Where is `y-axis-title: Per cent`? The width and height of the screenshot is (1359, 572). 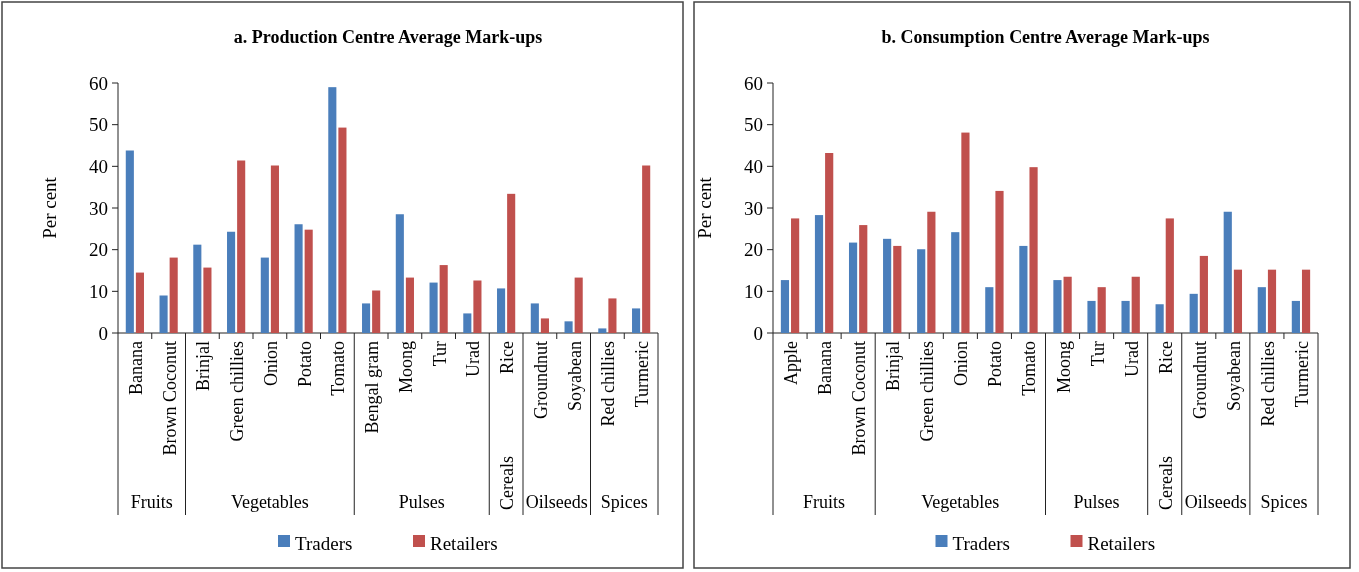
y-axis-title: Per cent is located at coordinates (704, 207).